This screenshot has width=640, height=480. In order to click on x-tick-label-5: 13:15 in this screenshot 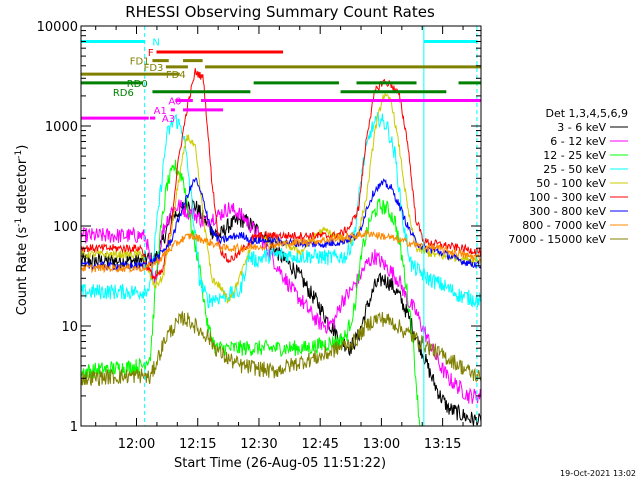, I will do `click(442, 444)`.